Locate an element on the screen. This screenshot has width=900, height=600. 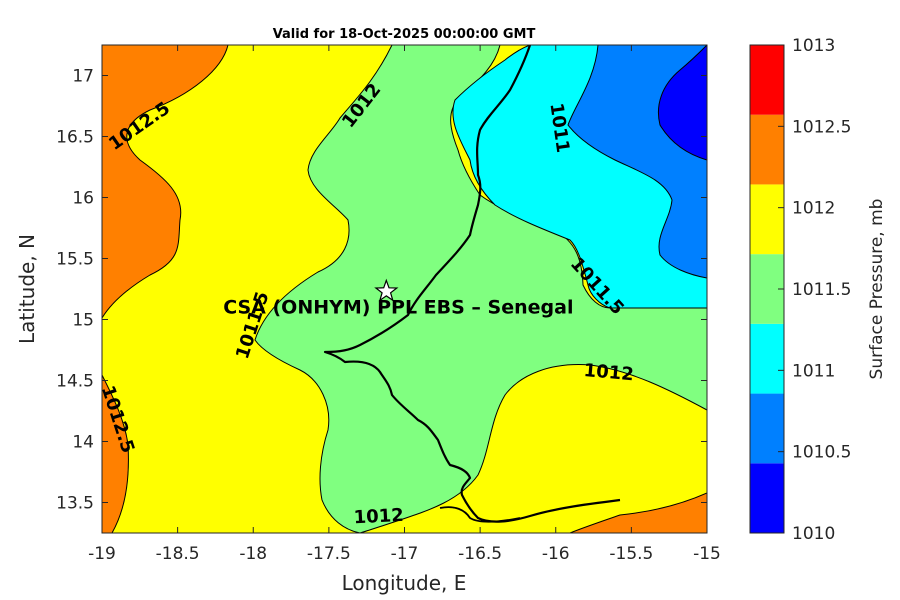
y-tick-label: 15 is located at coordinates (83, 321).